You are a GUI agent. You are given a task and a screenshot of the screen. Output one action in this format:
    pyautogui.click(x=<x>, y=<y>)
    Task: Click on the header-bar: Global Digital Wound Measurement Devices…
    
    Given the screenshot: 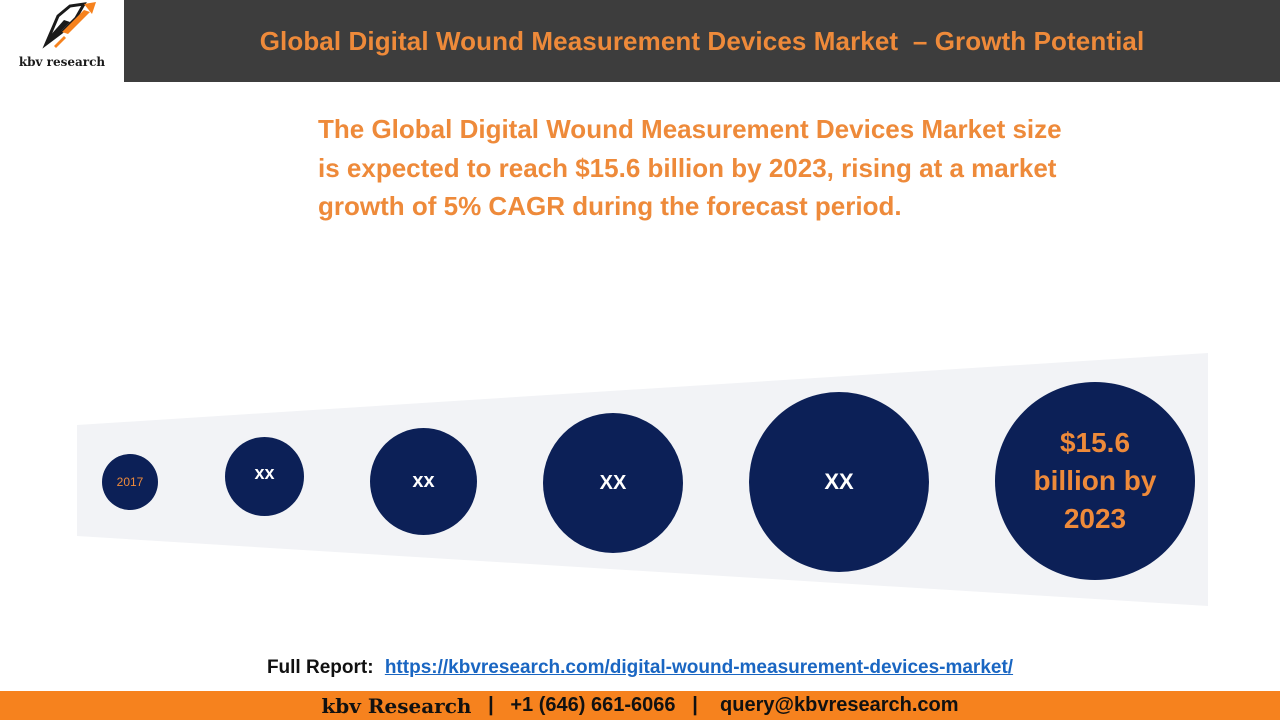 What is the action you would take?
    pyautogui.click(x=702, y=41)
    